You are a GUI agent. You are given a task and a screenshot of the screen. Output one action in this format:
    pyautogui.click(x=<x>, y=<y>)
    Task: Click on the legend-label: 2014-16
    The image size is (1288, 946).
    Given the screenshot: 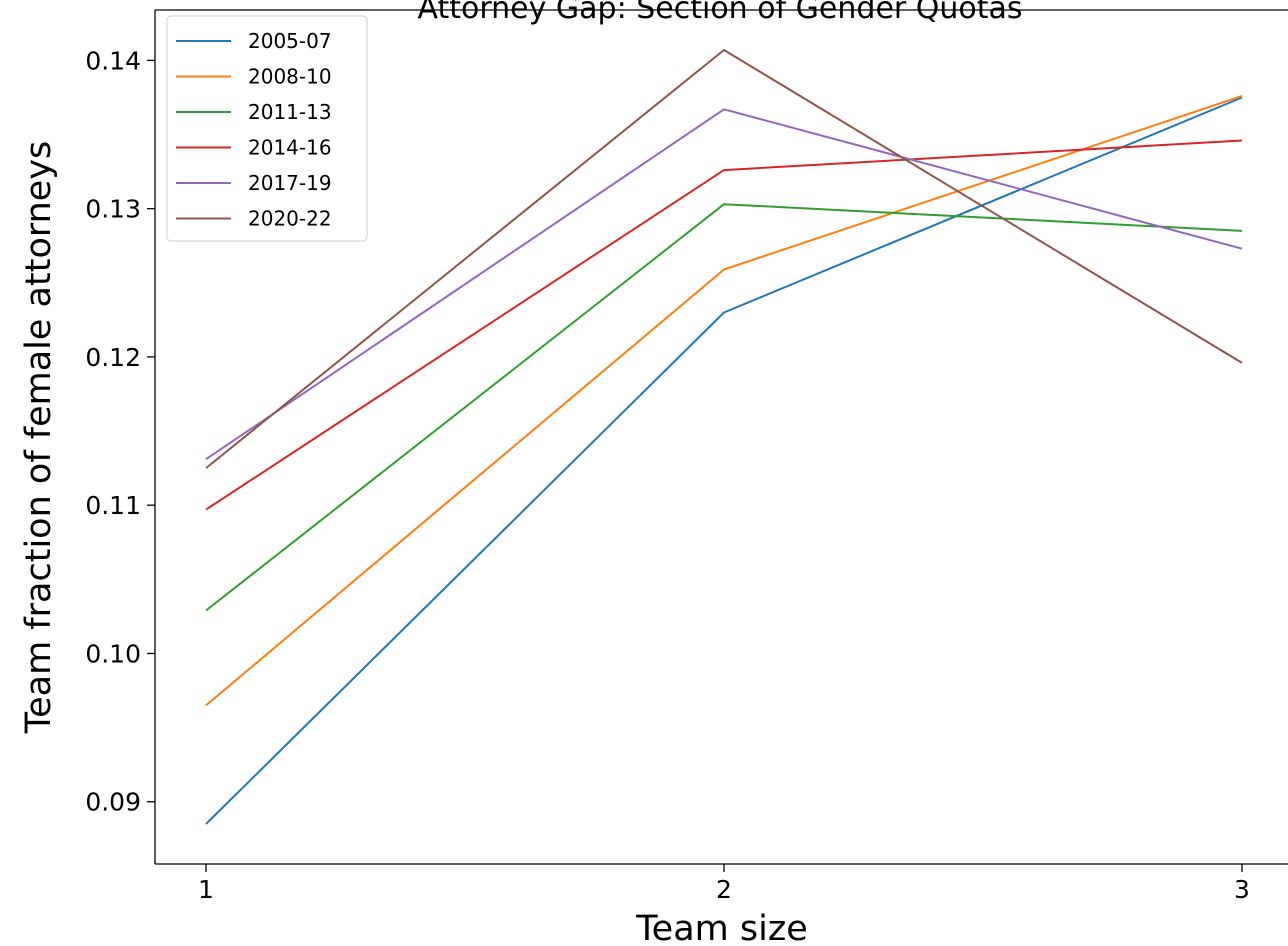 What is the action you would take?
    pyautogui.click(x=290, y=148)
    